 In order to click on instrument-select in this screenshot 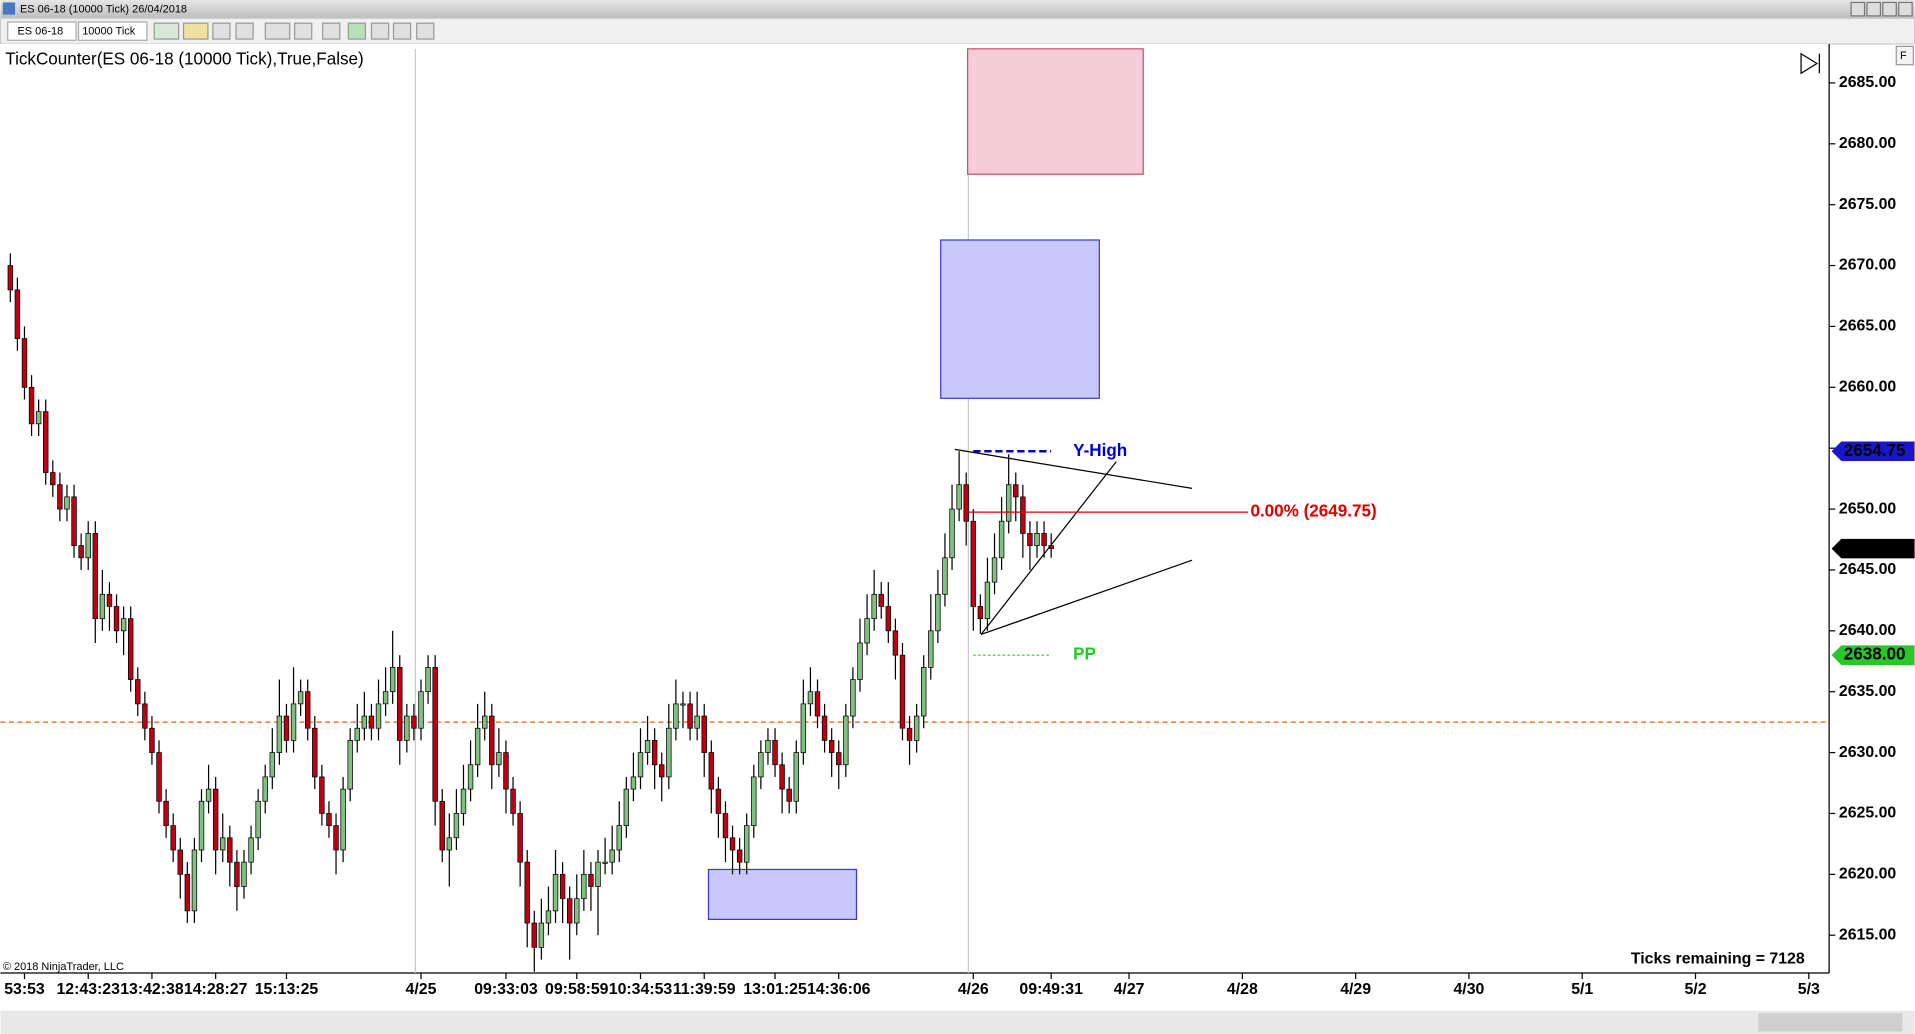, I will do `click(42, 31)`.